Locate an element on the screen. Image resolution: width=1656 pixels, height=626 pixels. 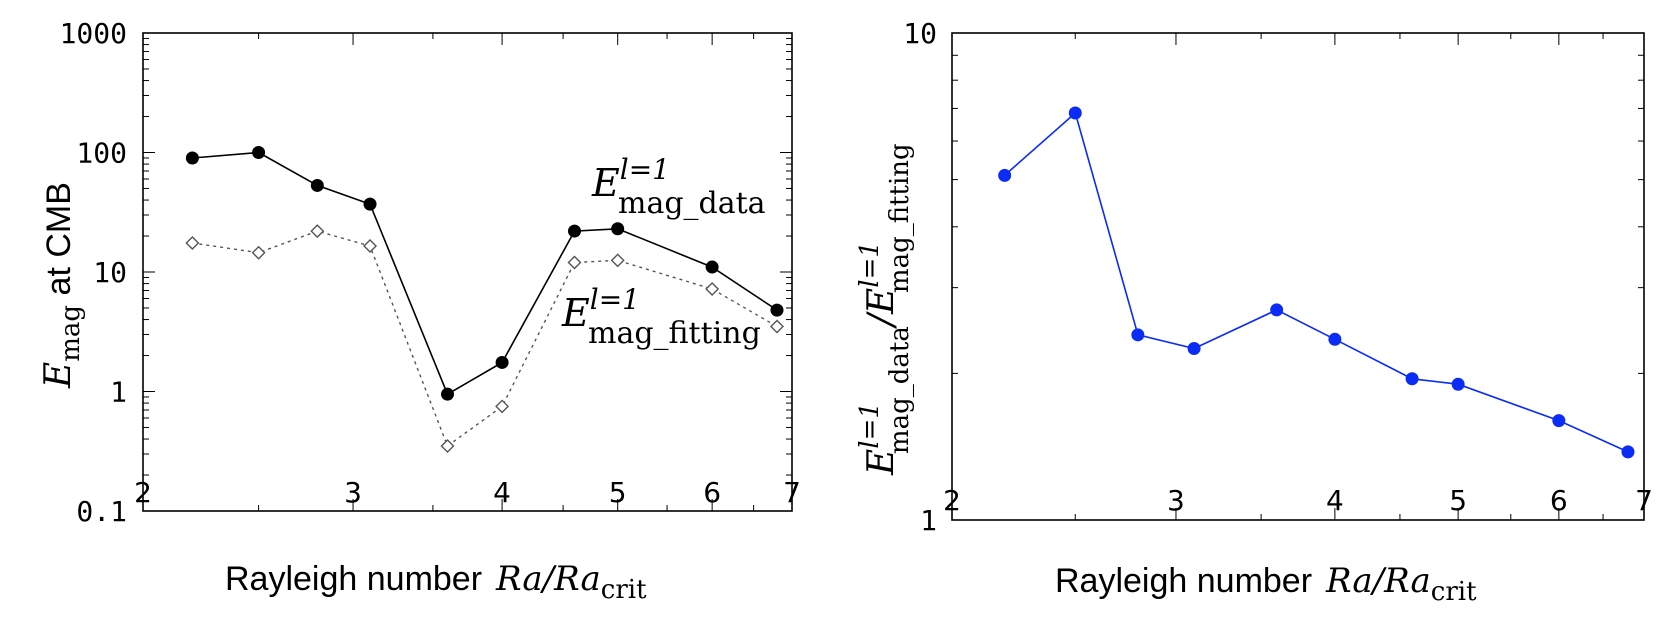
series-label-data: El=1 mag_data is located at coordinates (678, 187).